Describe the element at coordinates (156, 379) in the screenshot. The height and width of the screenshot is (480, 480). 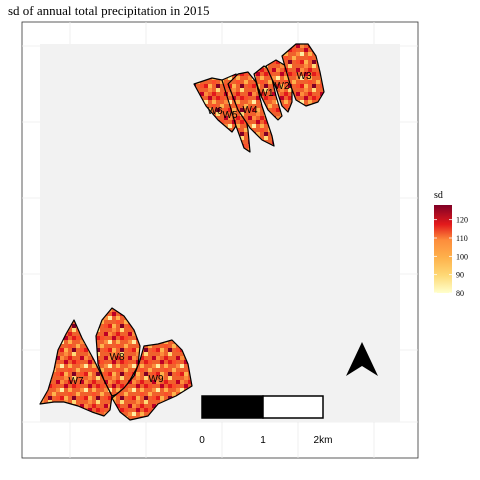
I see `label-w9: W9` at that location.